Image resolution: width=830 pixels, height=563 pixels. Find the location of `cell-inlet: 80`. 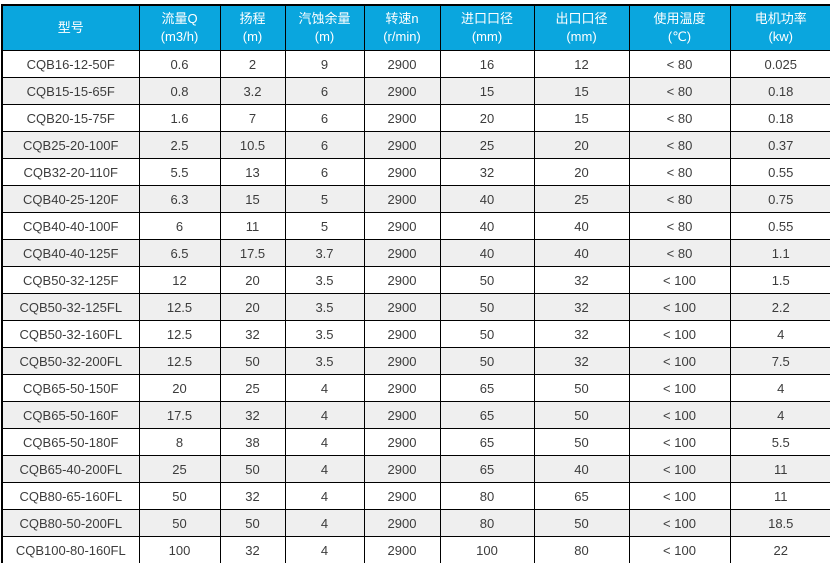

cell-inlet: 80 is located at coordinates (487, 496).